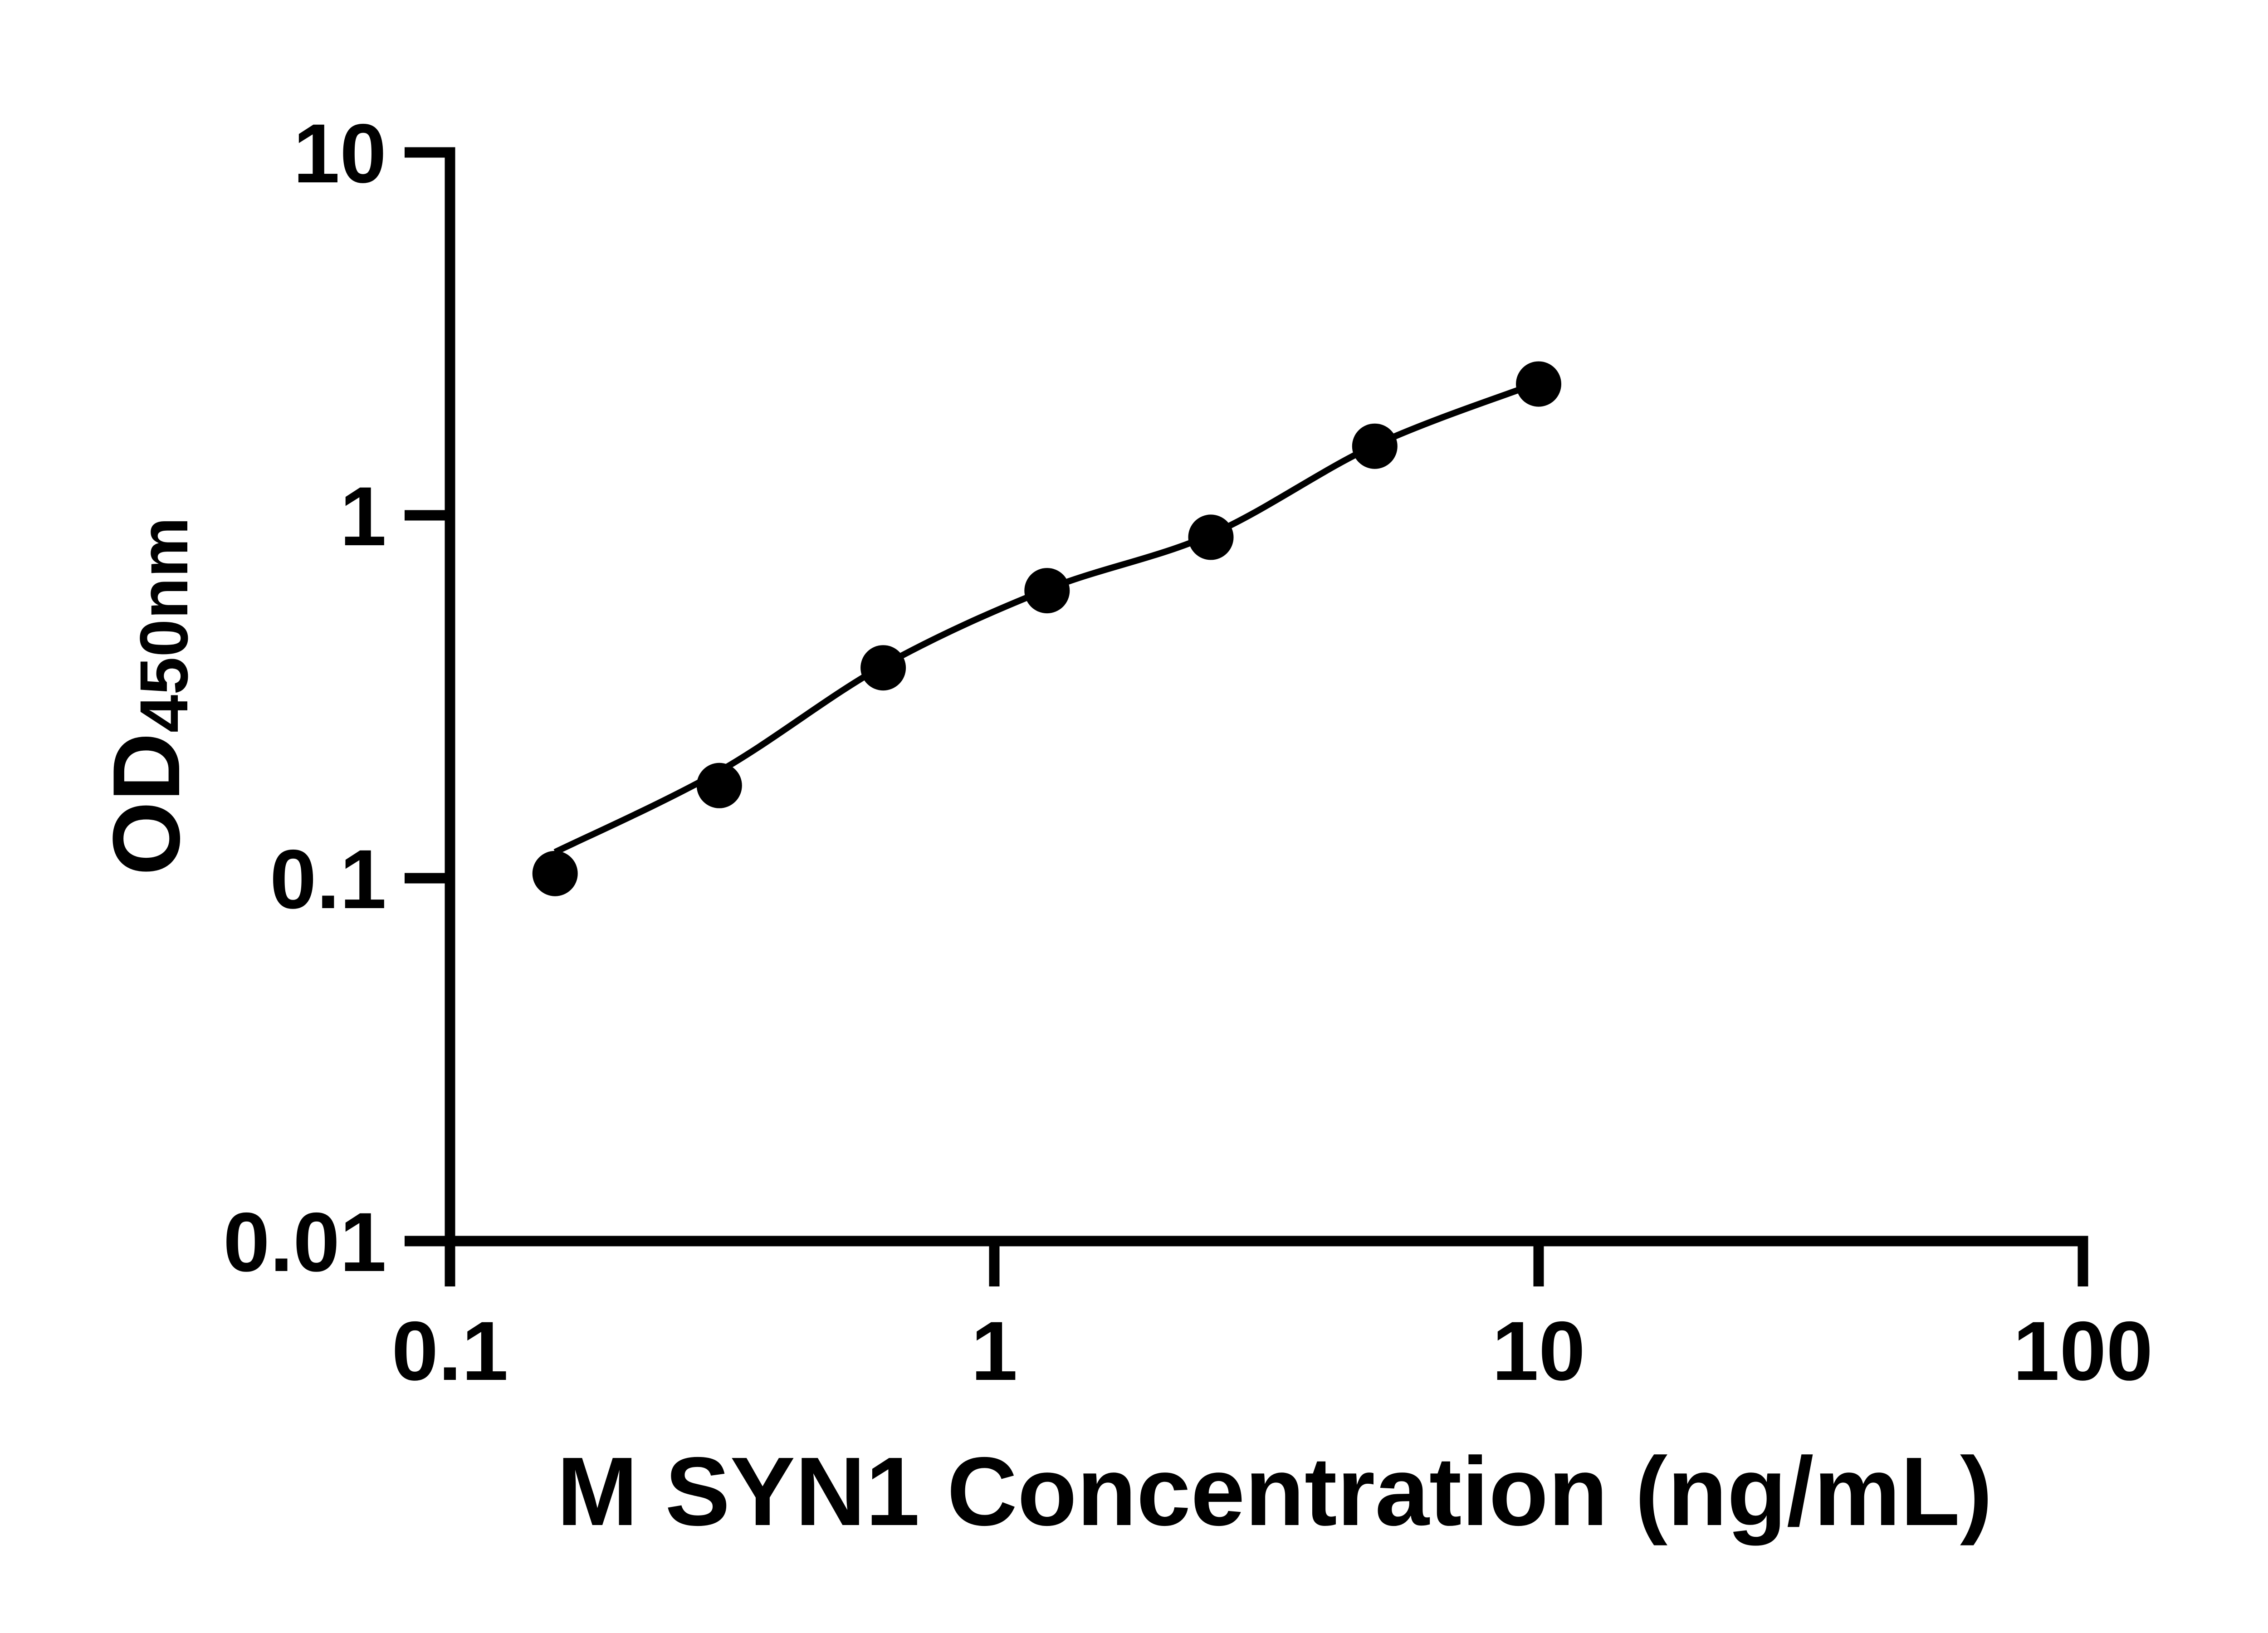 The width and height of the screenshot is (2268, 1633). Describe the element at coordinates (1539, 1351) in the screenshot. I see `x-axis-tick-label: 10` at that location.